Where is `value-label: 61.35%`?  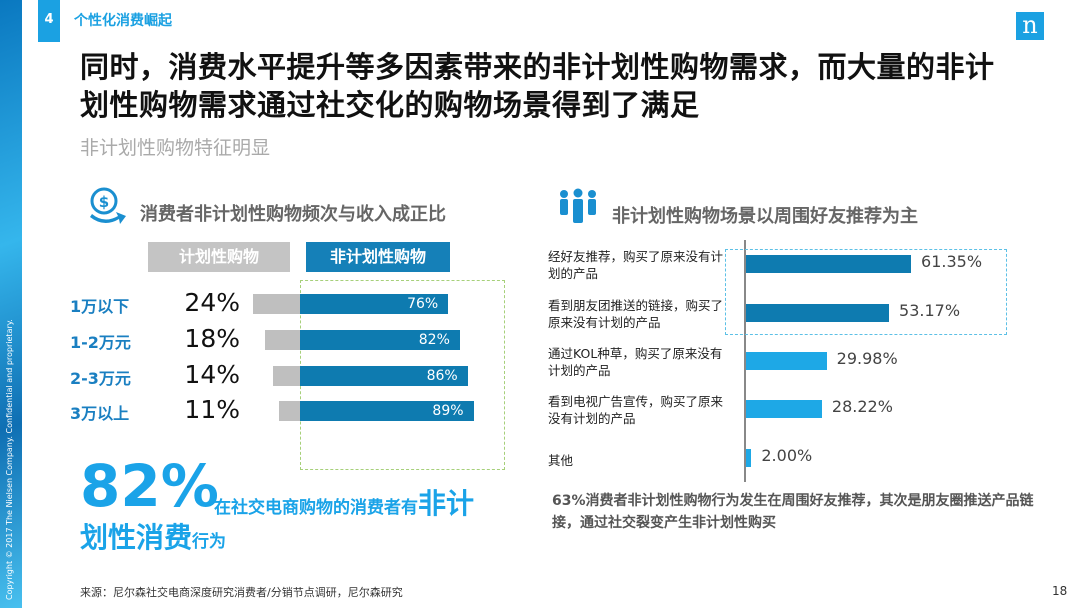
value-label: 61.35% is located at coordinates (952, 261).